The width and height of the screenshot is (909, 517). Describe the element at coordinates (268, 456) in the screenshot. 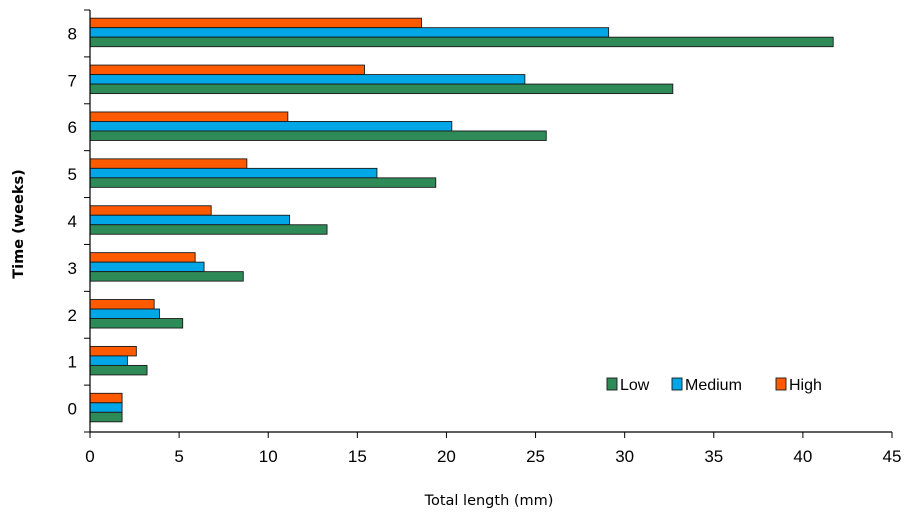

I see `x-tick-label-10: 10` at that location.